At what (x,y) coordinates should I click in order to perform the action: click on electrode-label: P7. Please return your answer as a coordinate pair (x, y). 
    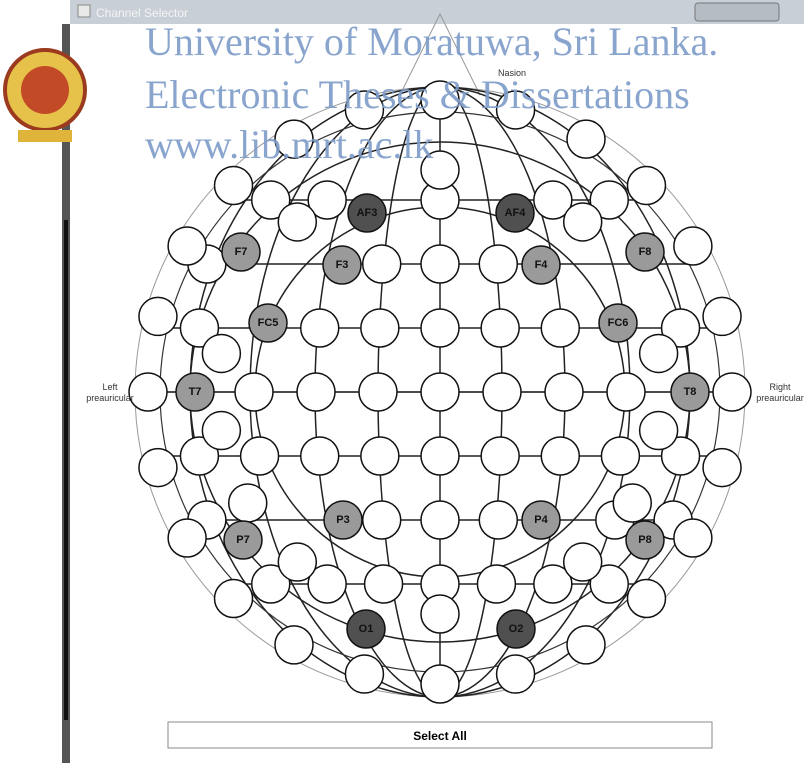
    Looking at the image, I should click on (242, 540).